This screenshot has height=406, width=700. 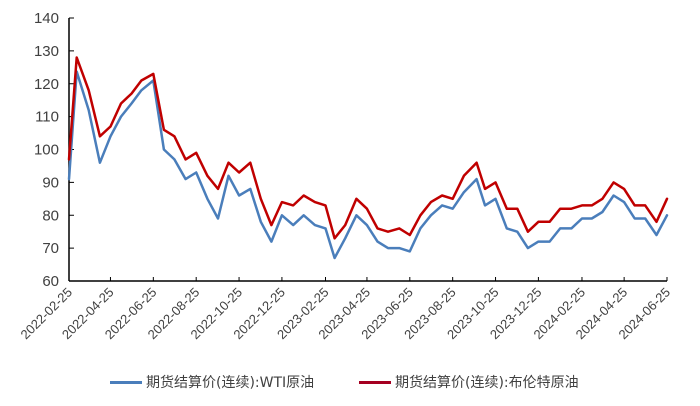 I want to click on legend-swatch-brent, so click(x=375, y=382).